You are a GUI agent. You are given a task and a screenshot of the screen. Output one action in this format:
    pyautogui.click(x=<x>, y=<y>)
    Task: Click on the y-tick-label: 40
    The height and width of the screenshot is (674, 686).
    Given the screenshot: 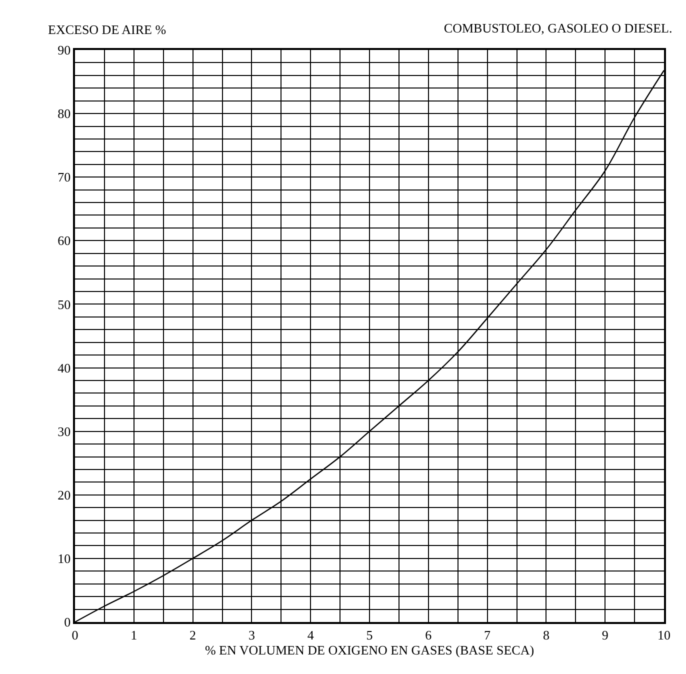 What is the action you would take?
    pyautogui.click(x=64, y=368)
    